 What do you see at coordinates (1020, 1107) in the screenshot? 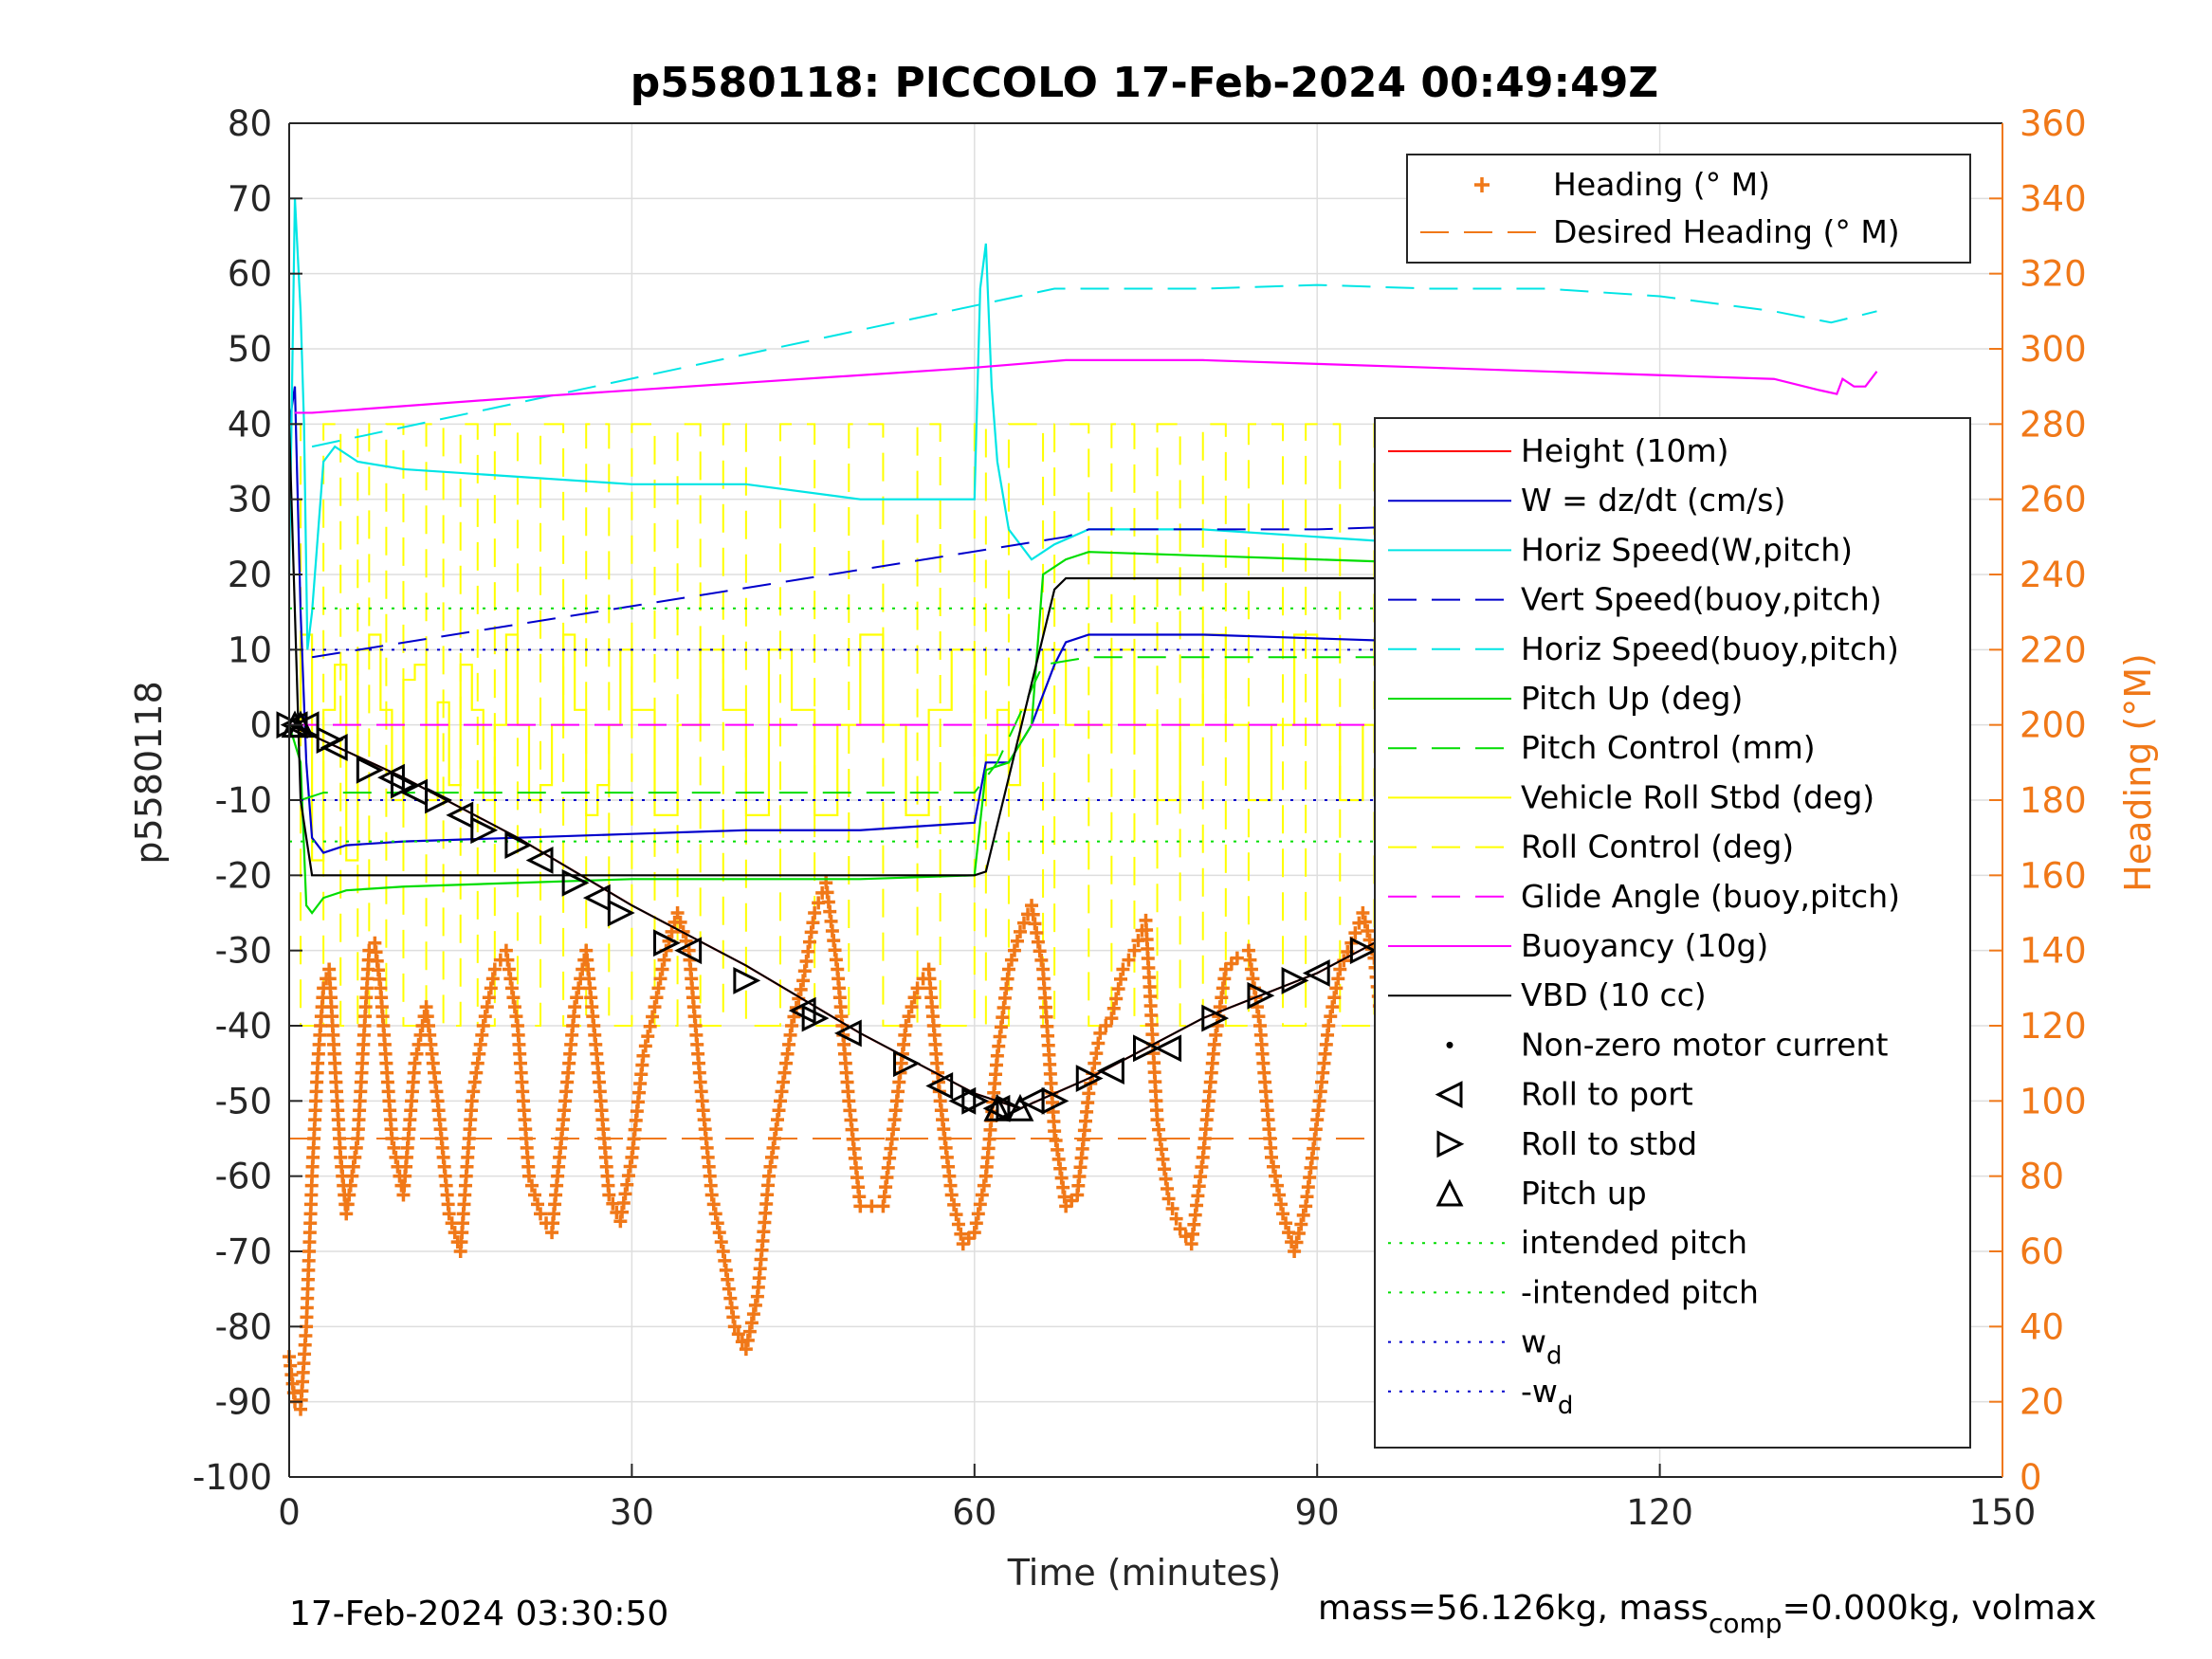
I see `pitch-up-marker` at bounding box center [1020, 1107].